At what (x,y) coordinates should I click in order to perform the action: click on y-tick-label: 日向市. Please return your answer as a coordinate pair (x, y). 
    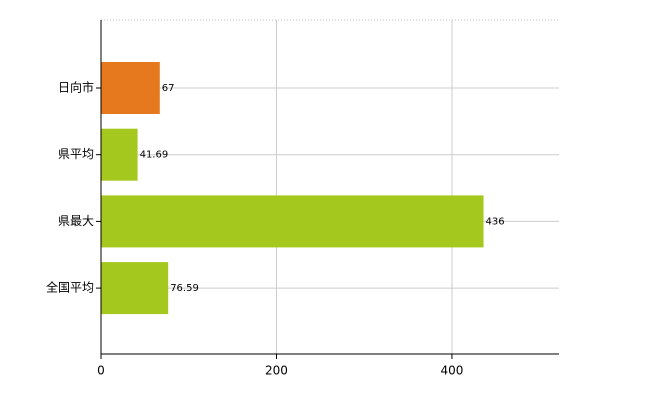
    Looking at the image, I should click on (76, 87).